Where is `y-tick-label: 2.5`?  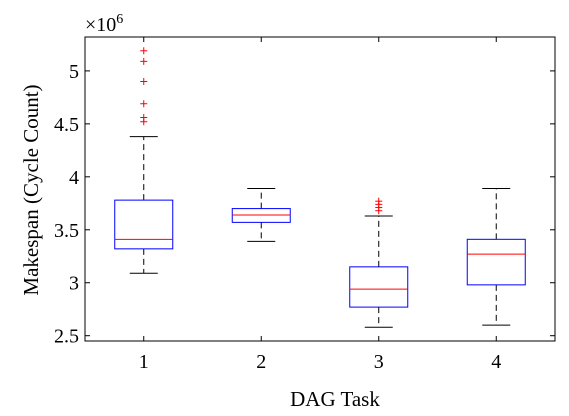 y-tick-label: 2.5 is located at coordinates (66, 337).